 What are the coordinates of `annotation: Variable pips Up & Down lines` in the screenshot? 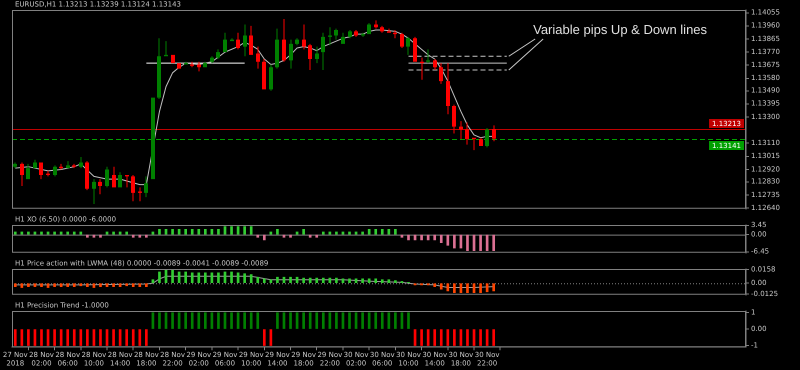 It's located at (620, 29).